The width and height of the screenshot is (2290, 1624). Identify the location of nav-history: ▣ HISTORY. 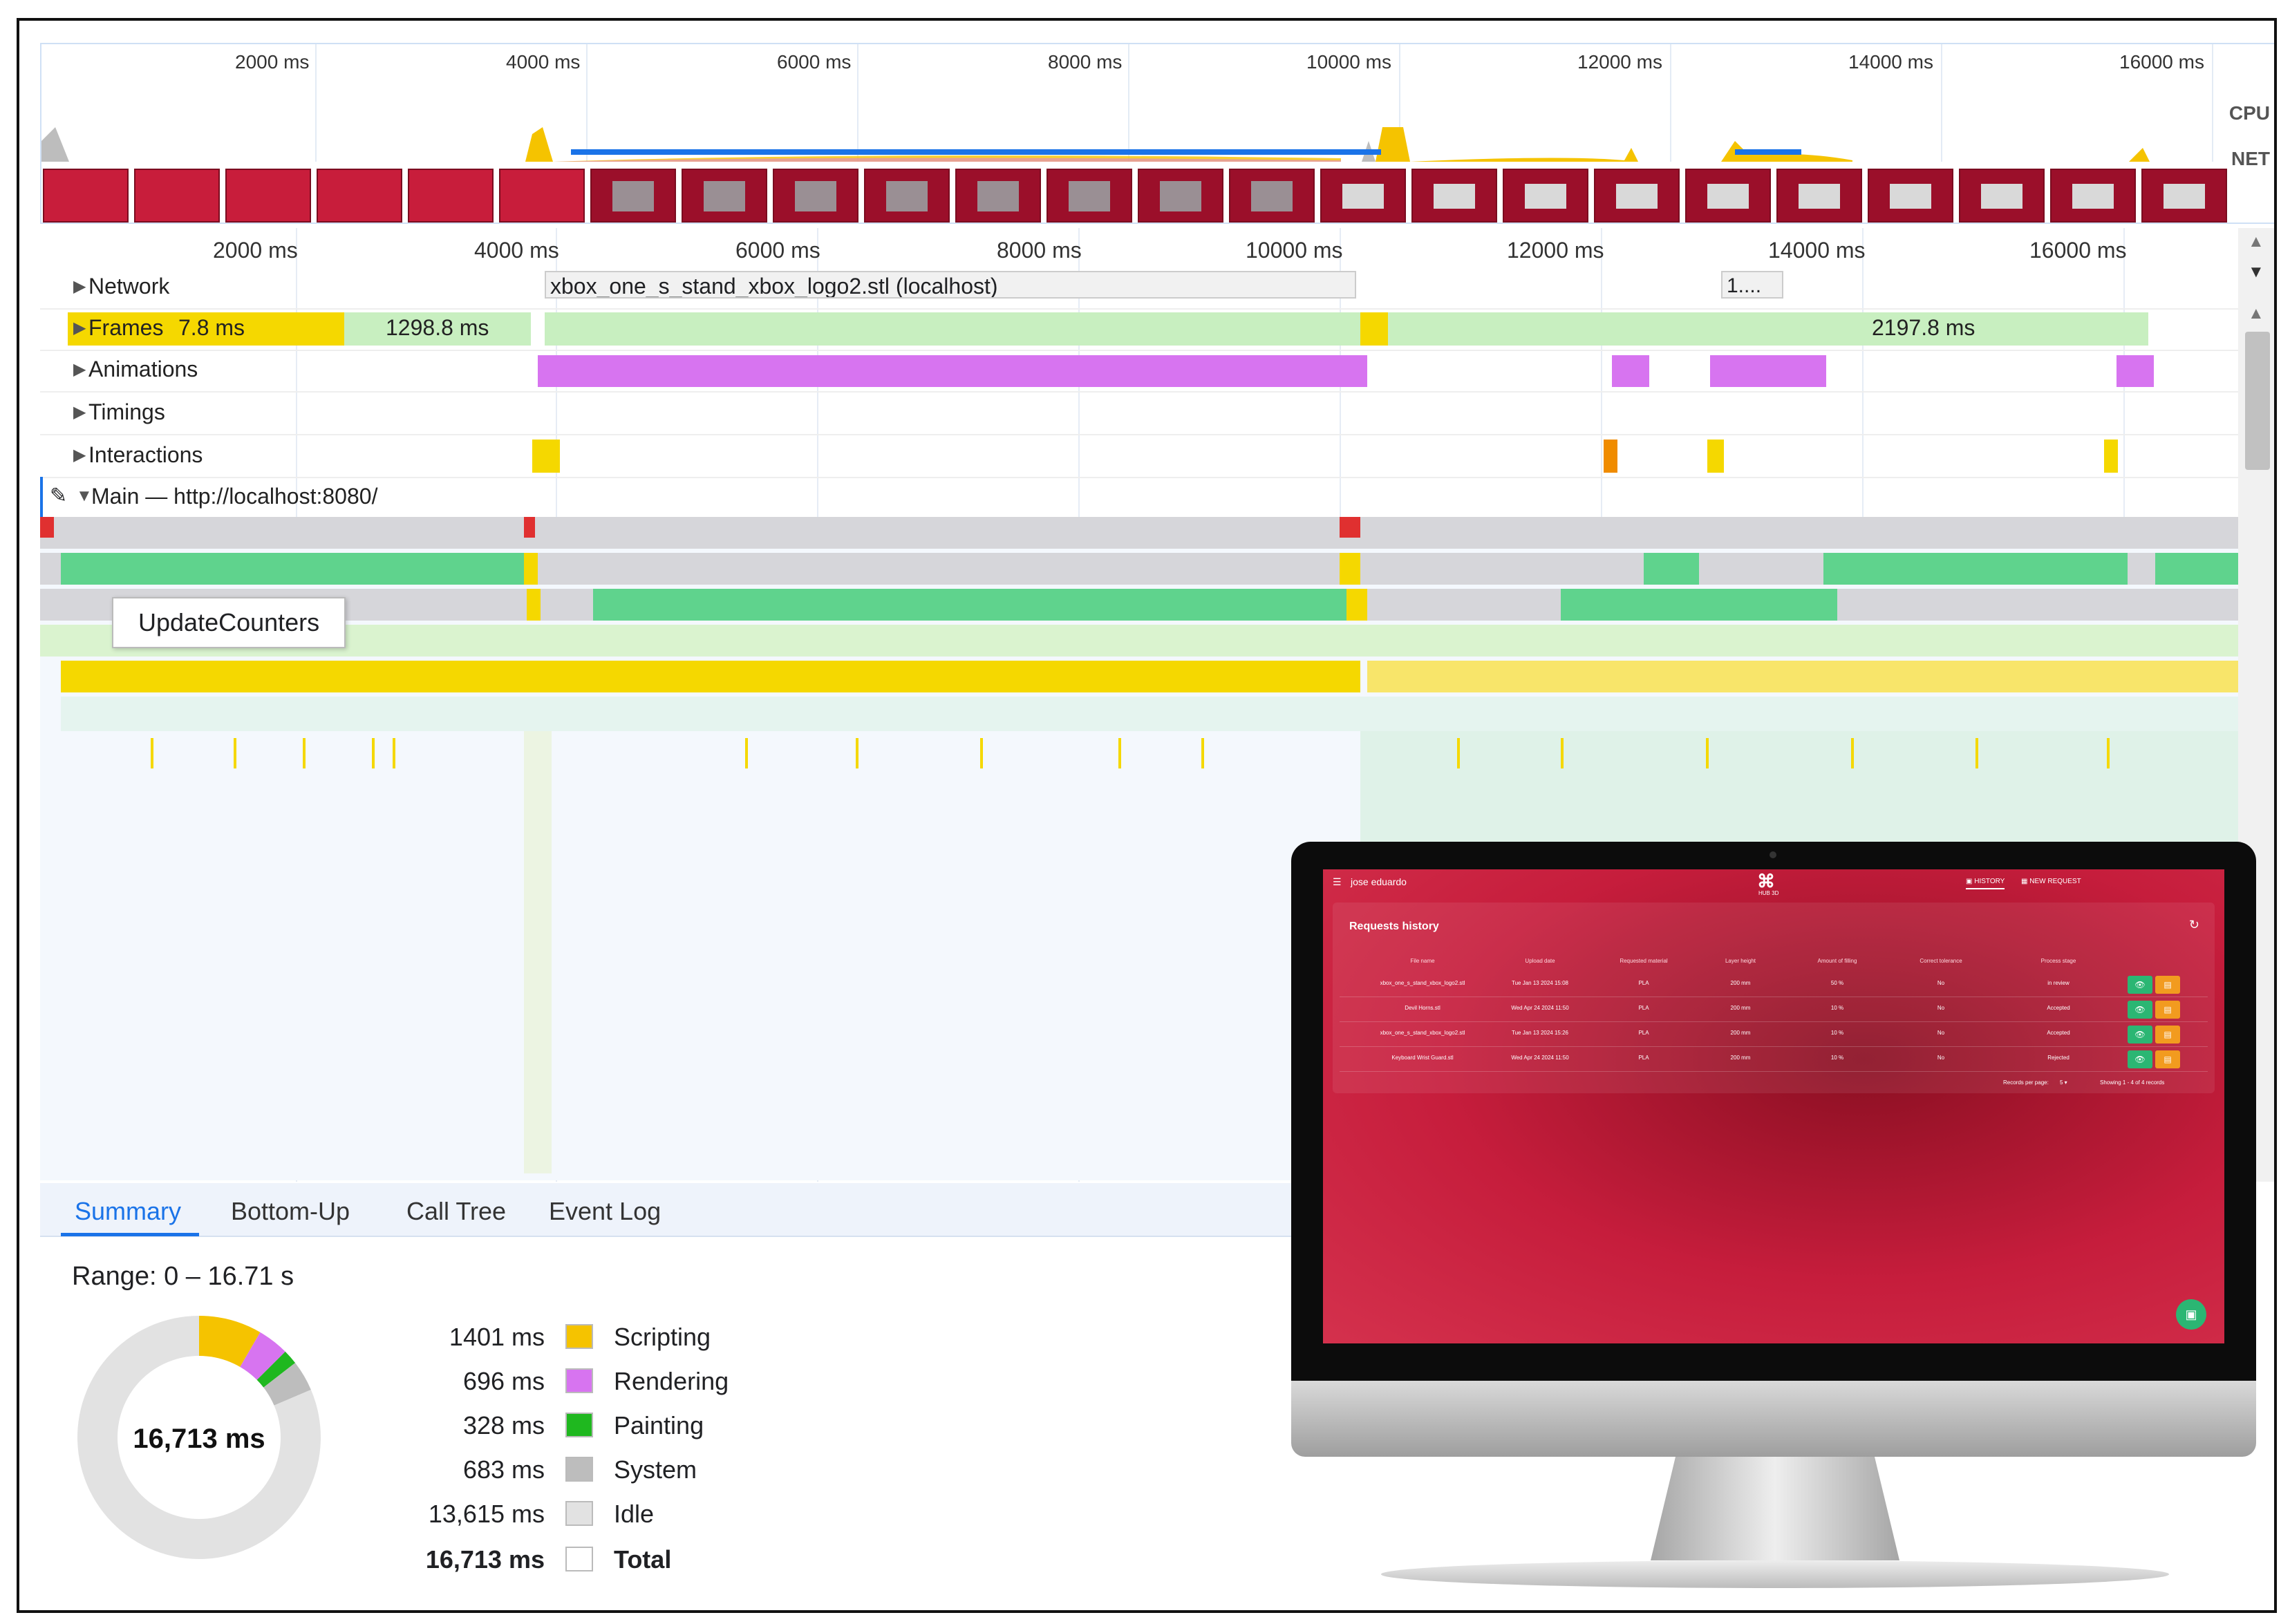
(1985, 883).